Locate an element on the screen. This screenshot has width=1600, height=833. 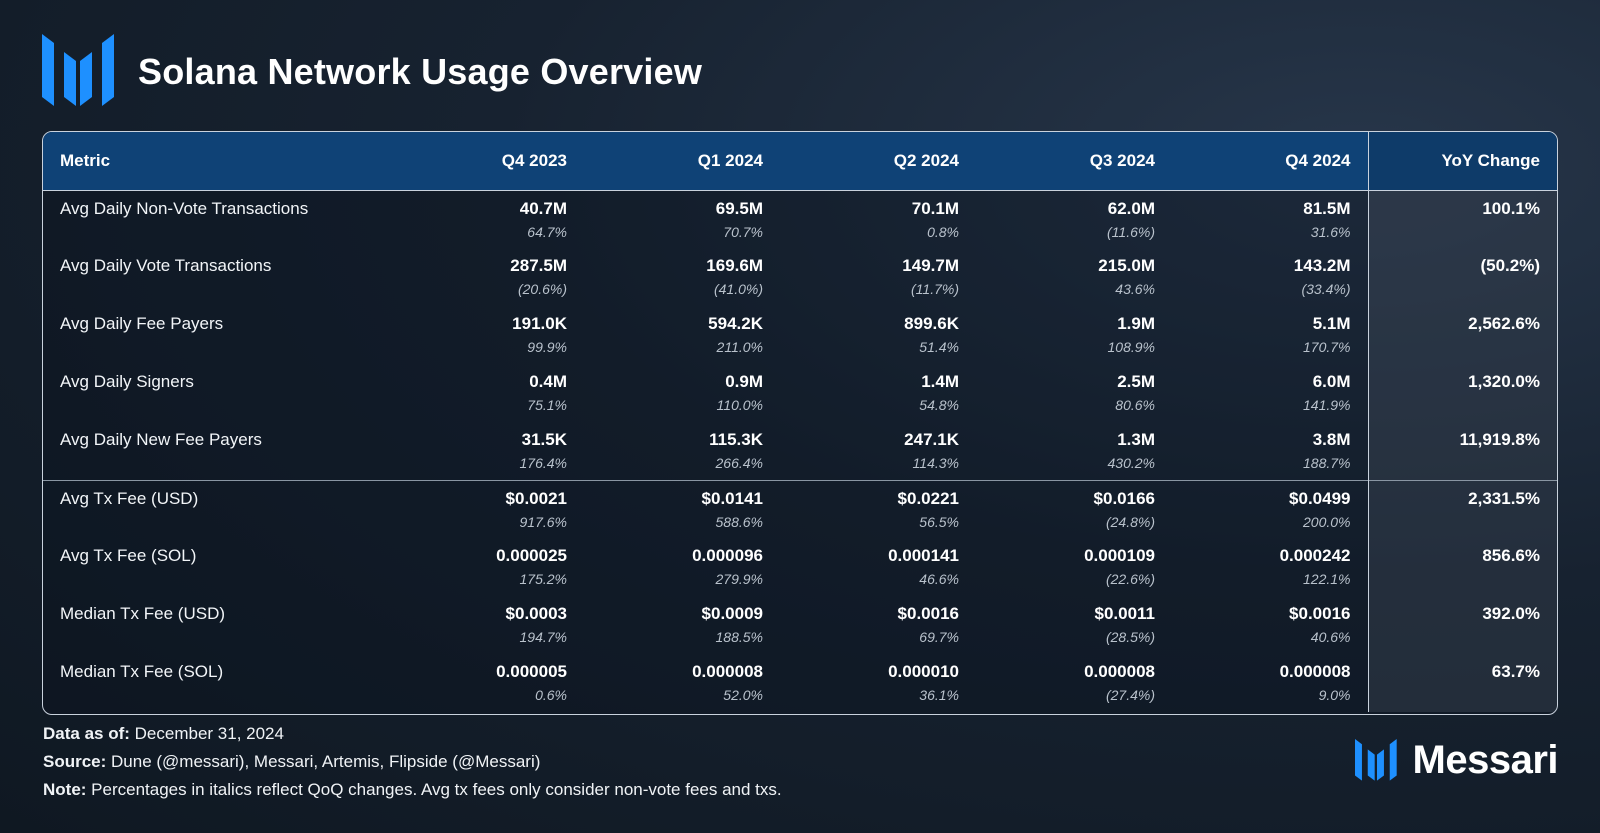
qoq-change: 108.9% is located at coordinates (1131, 347).